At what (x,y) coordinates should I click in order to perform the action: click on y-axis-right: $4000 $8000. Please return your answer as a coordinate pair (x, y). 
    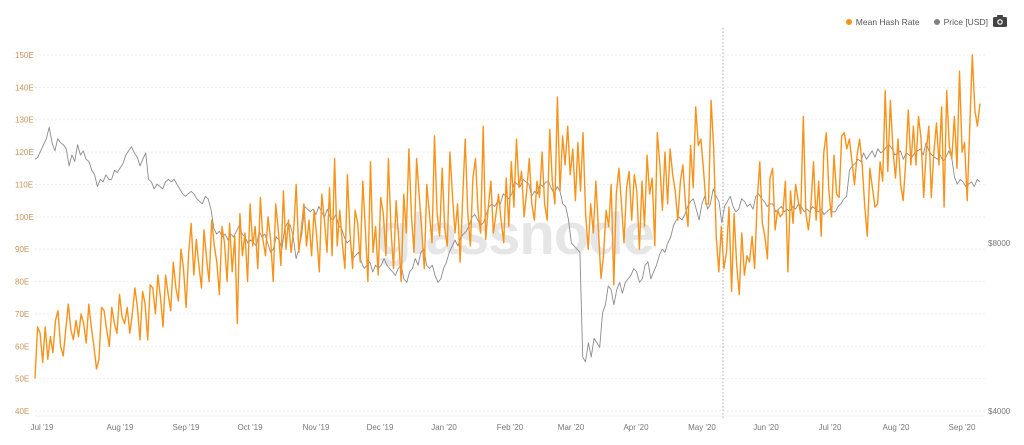
    Looking at the image, I should click on (999, 327).